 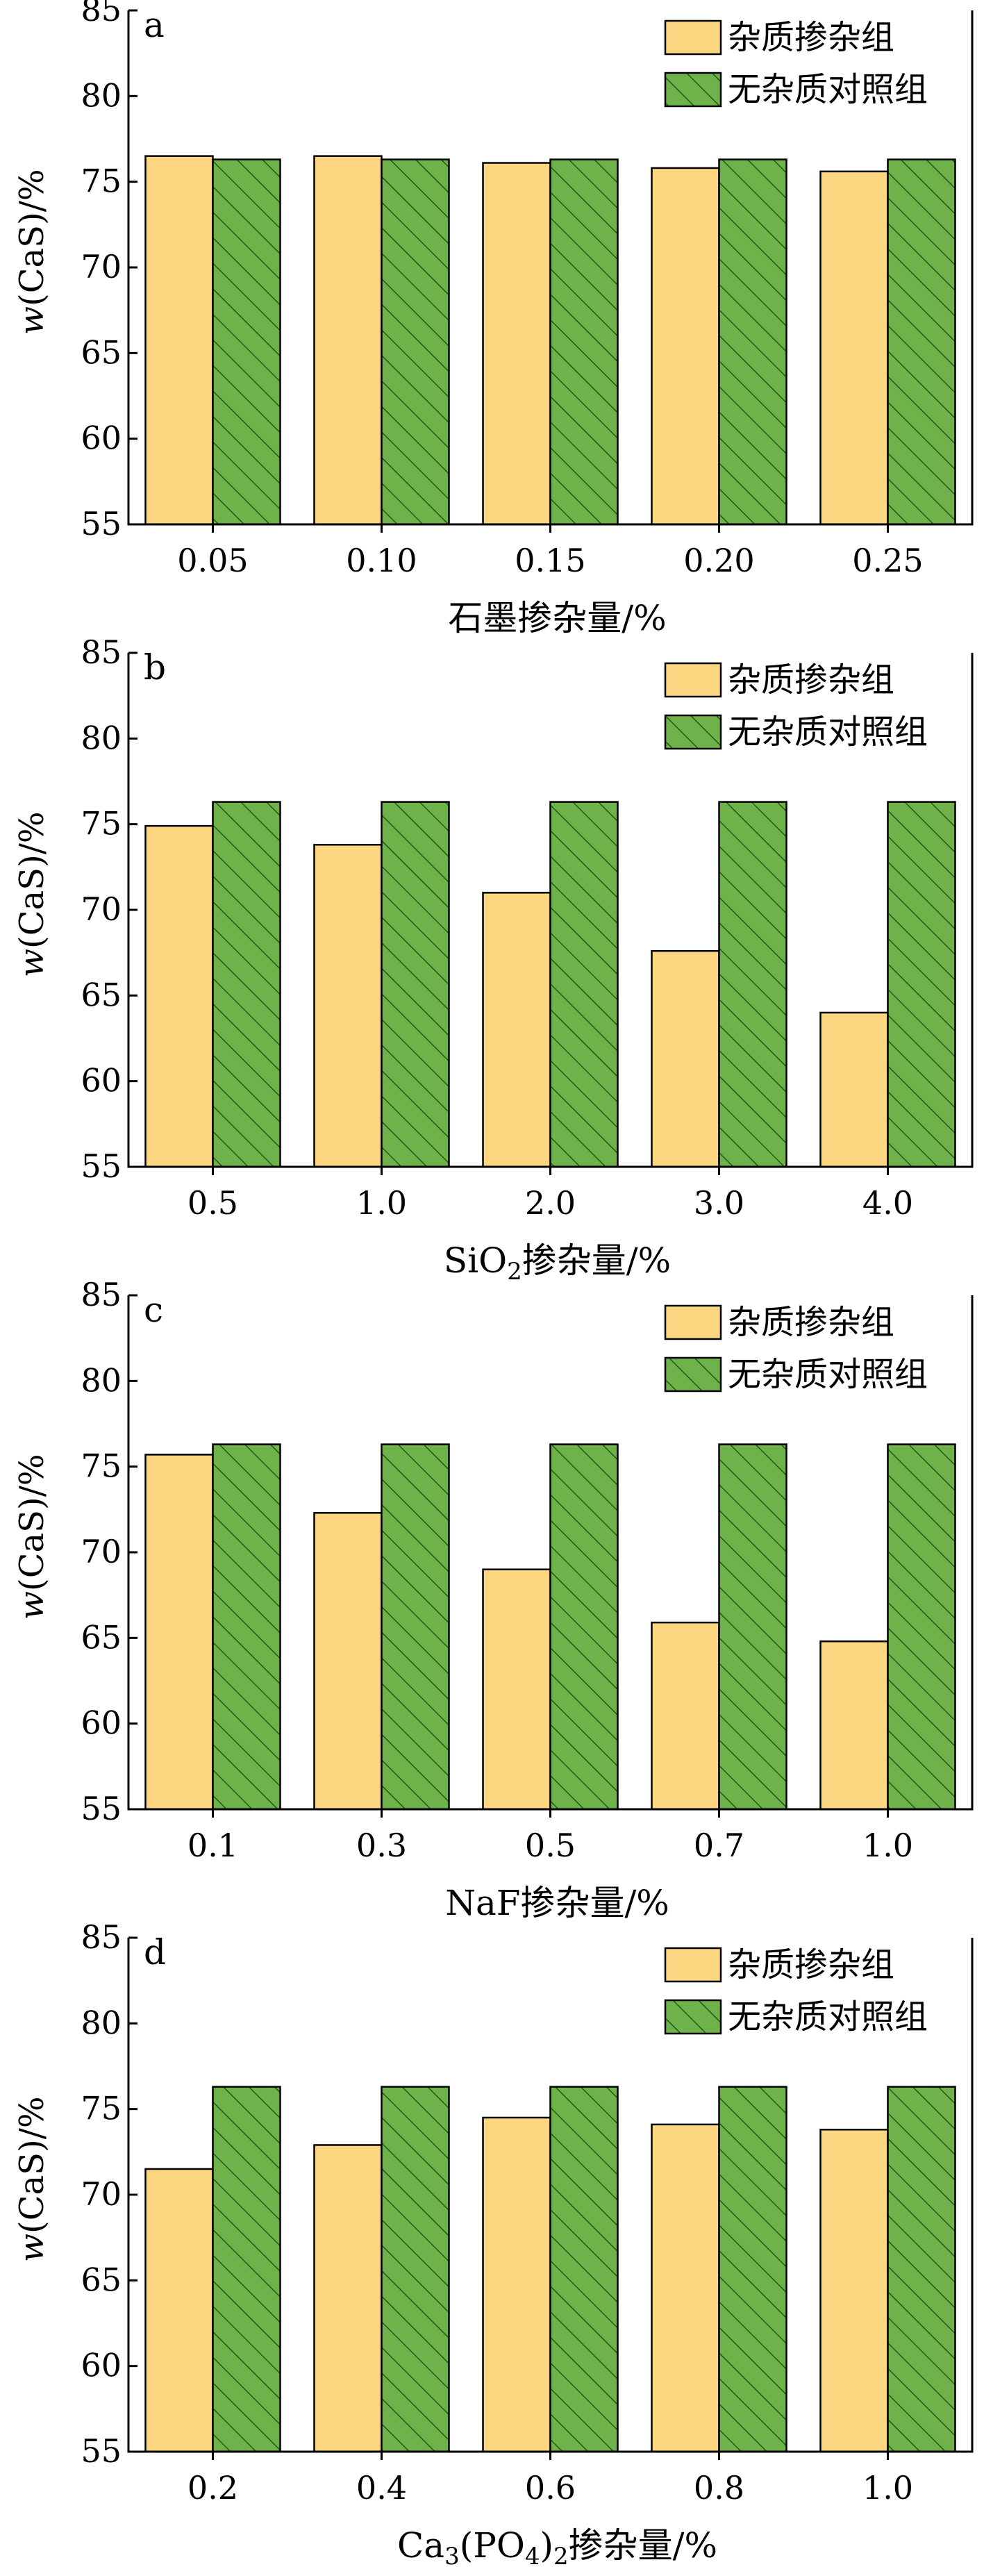 What do you see at coordinates (348, 2298) in the screenshot?
I see `bar-doped-0.4` at bounding box center [348, 2298].